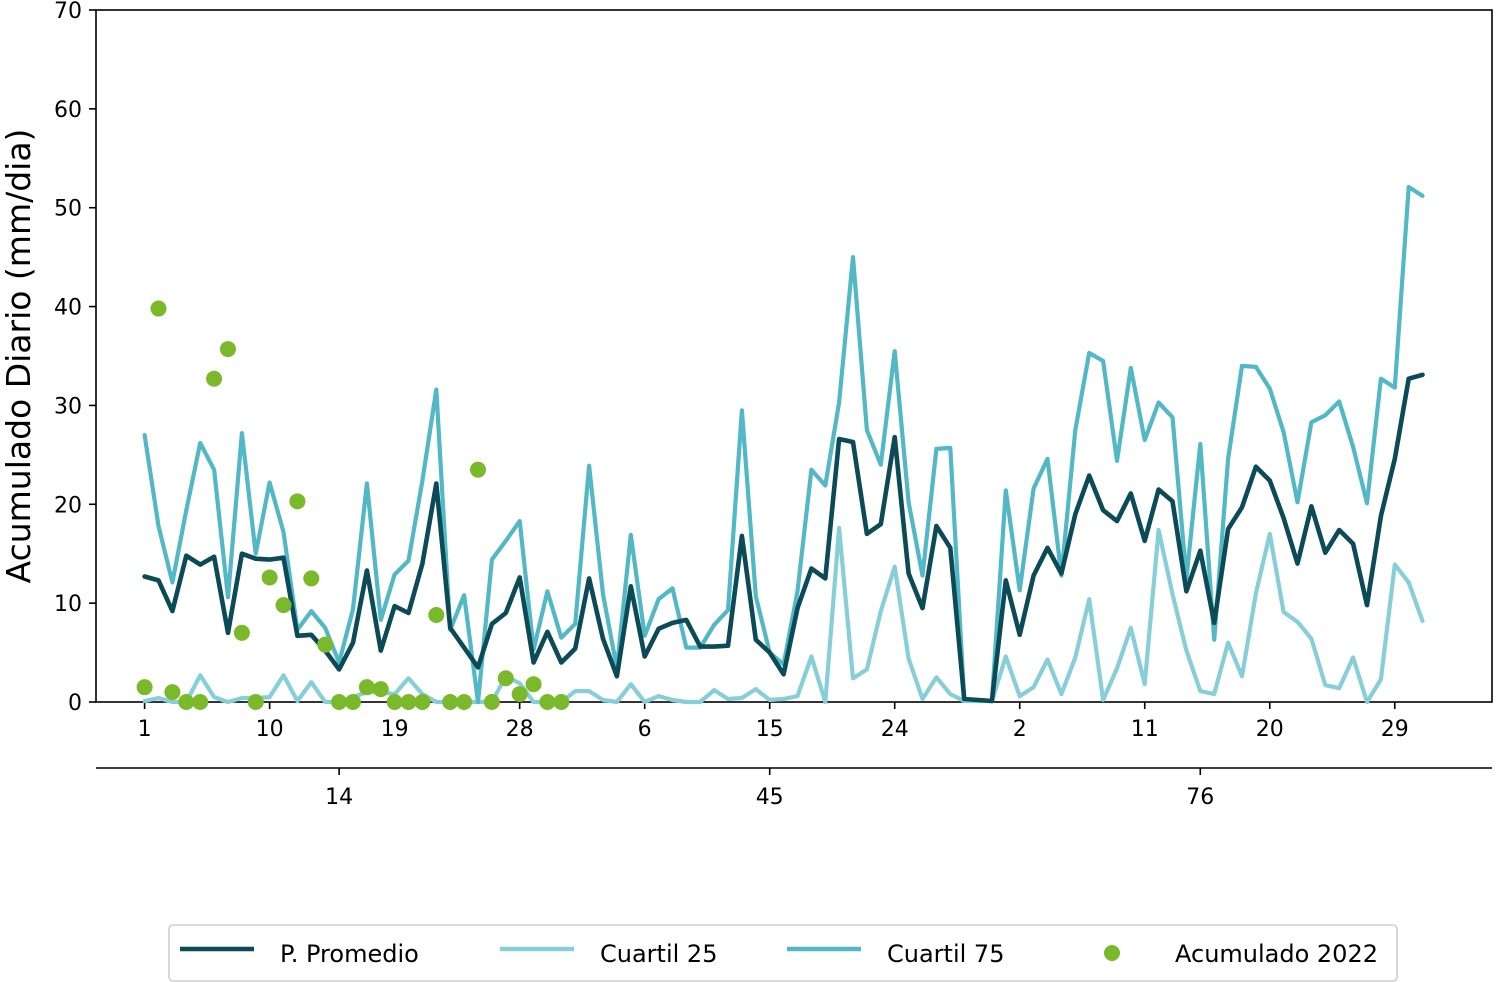 The image size is (1509, 982). What do you see at coordinates (895, 729) in the screenshot?
I see `x-tick-label: 24` at bounding box center [895, 729].